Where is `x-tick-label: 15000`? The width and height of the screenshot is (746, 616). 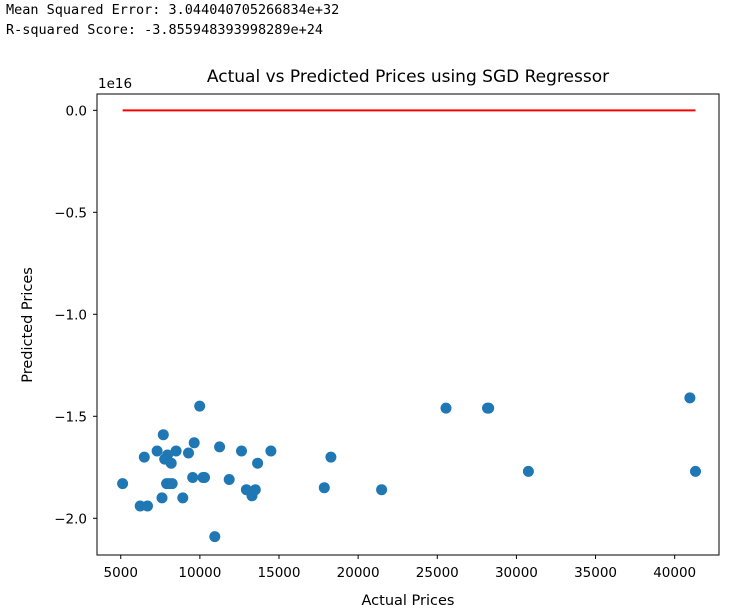
x-tick-label: 15000 is located at coordinates (279, 573).